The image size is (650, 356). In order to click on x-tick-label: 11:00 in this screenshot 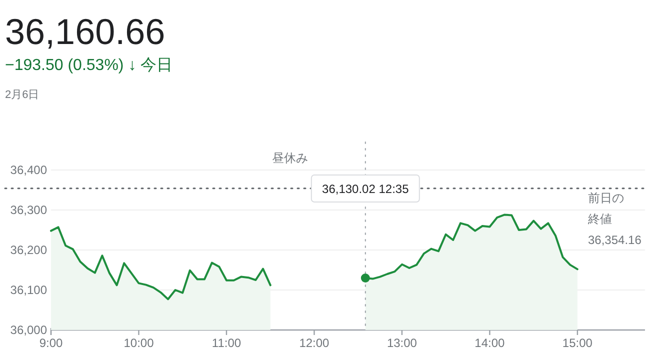, I will do `click(227, 343)`.